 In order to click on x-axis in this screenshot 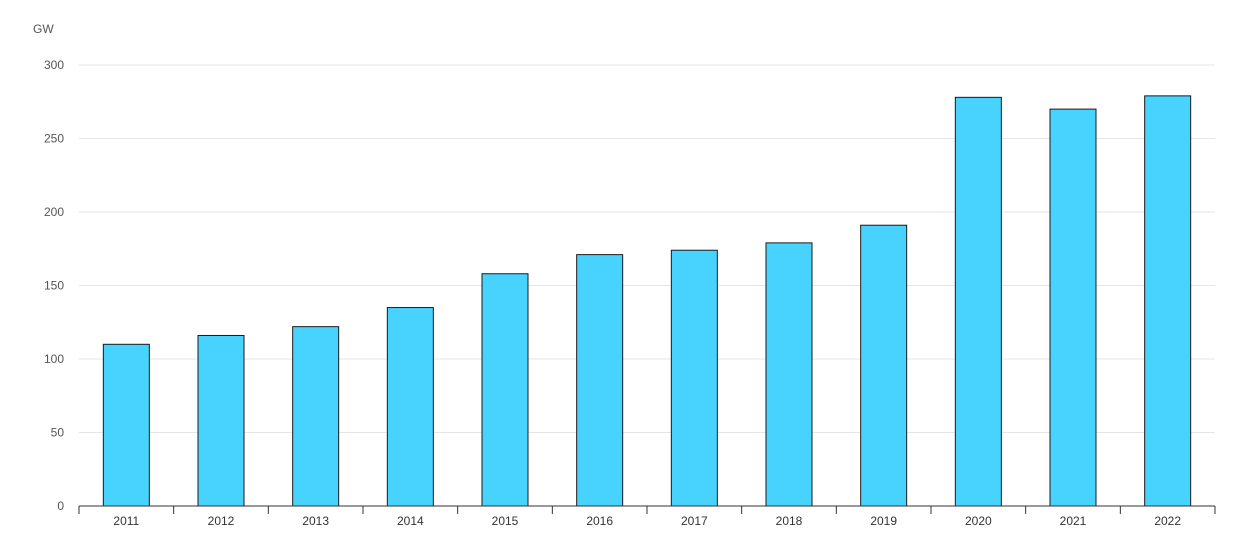, I will do `click(647, 509)`.